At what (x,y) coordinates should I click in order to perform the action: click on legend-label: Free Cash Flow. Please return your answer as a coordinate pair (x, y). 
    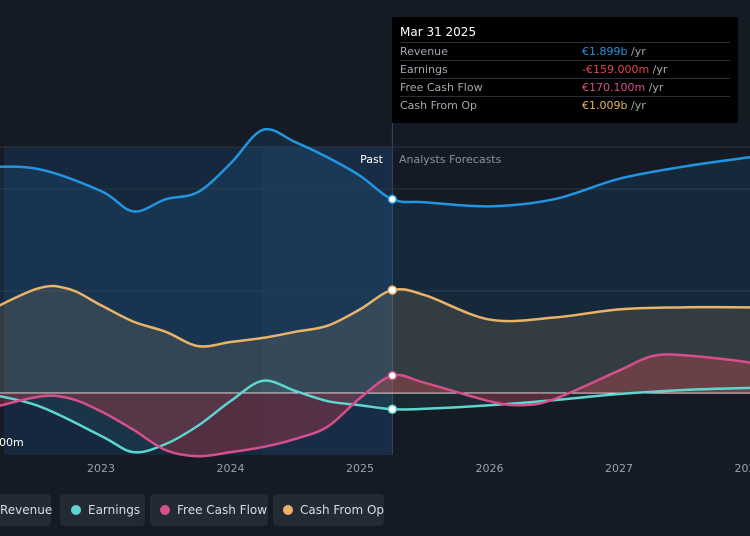
    Looking at the image, I should click on (222, 510).